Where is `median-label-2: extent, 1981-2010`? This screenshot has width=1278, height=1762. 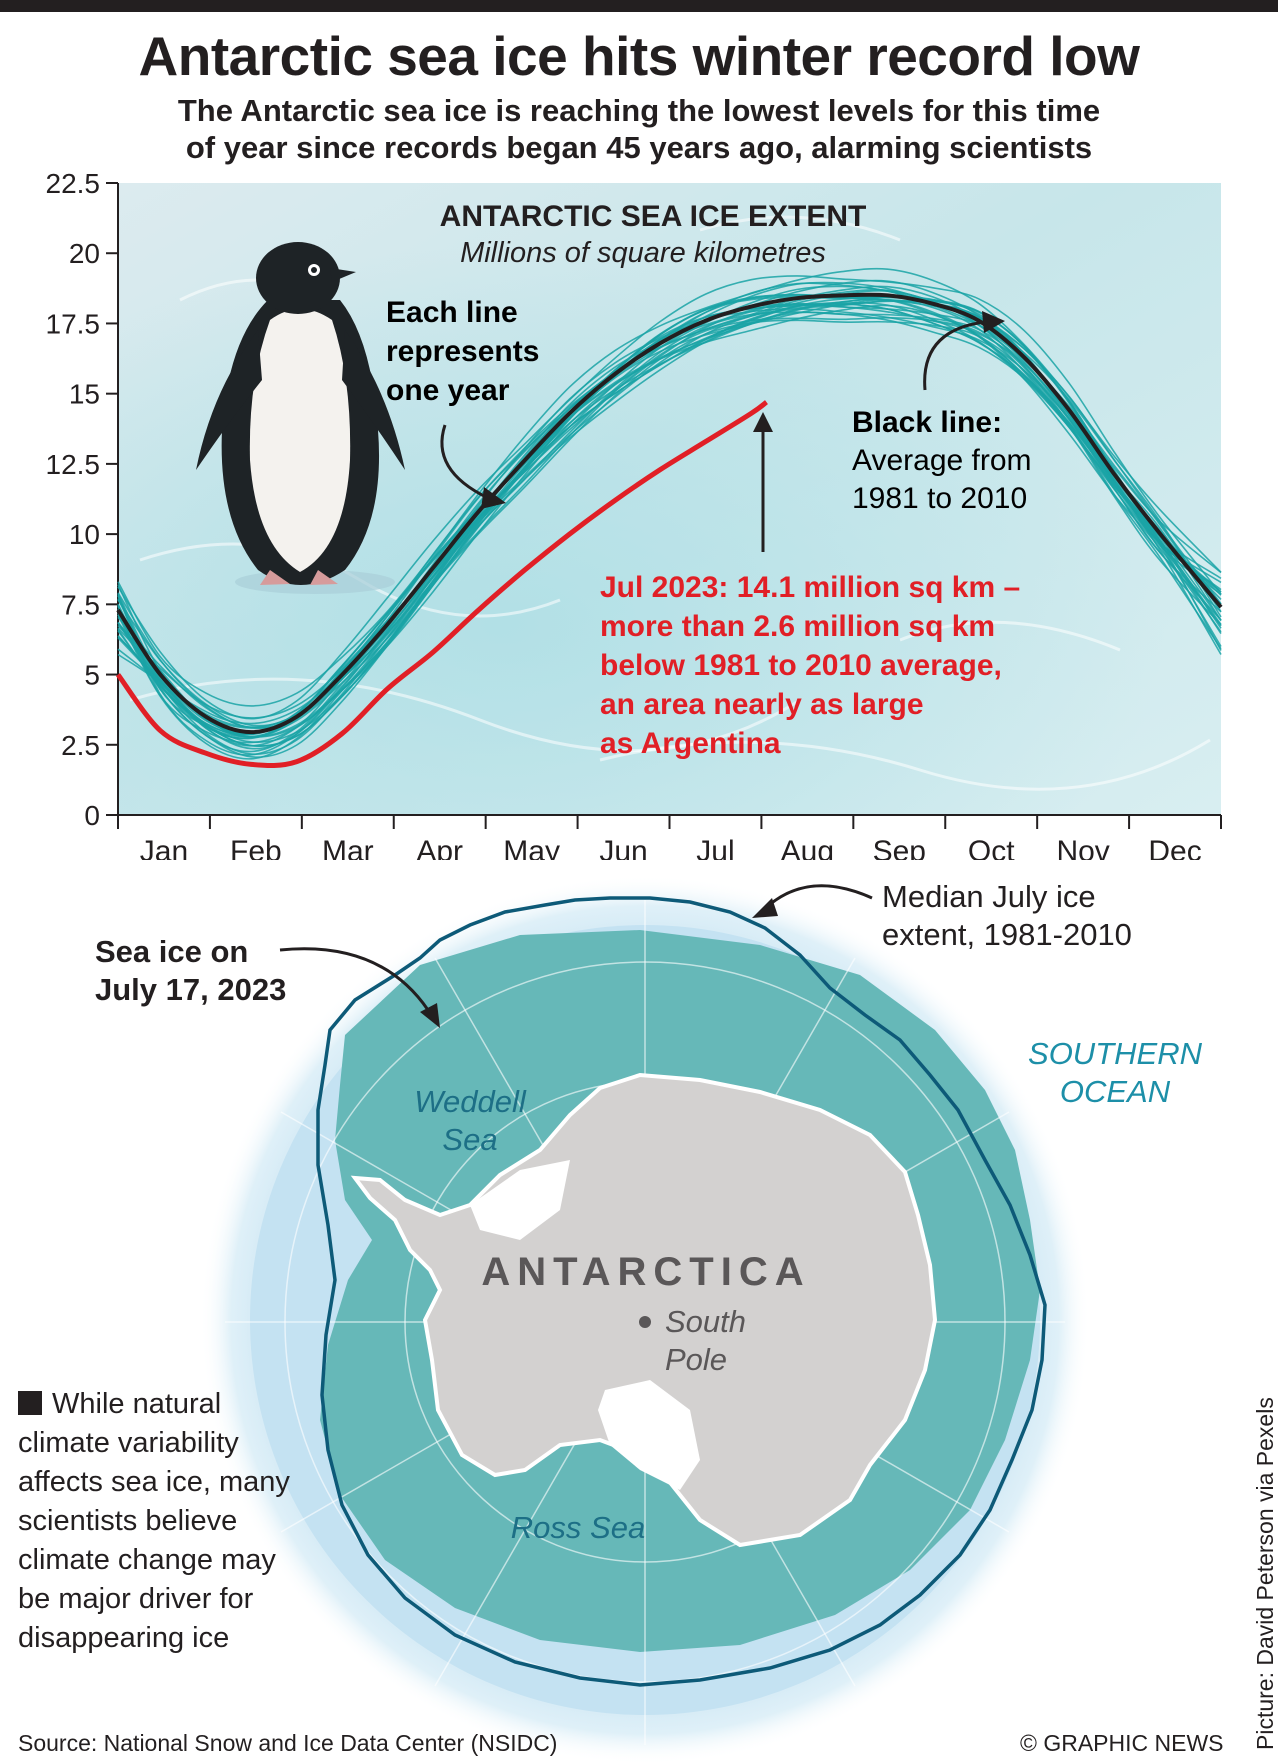 median-label-2: extent, 1981-2010 is located at coordinates (1007, 934).